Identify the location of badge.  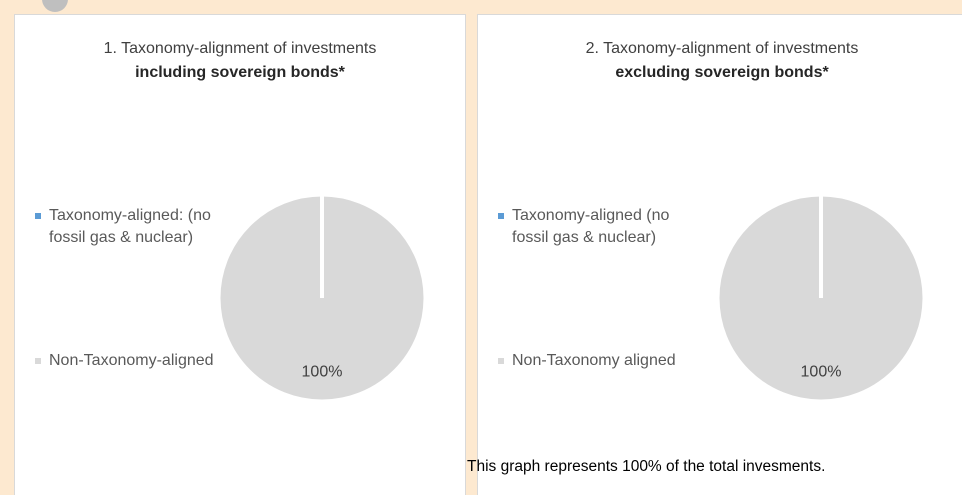
(55, 6).